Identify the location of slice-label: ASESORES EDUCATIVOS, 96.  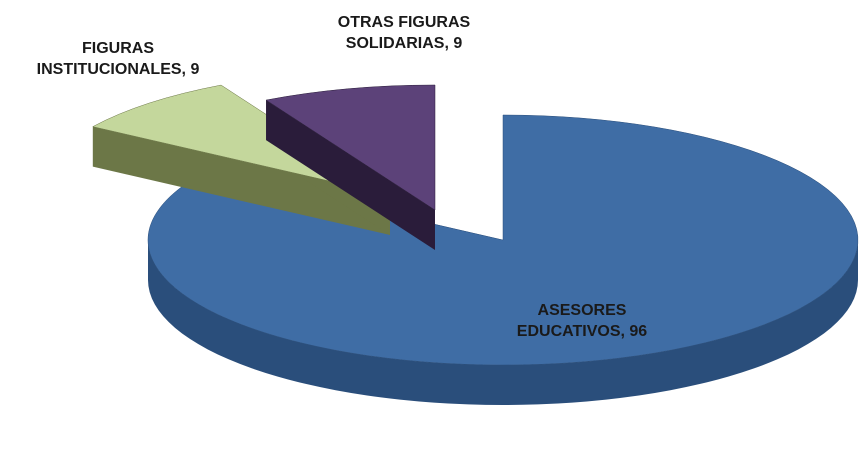
(582, 321).